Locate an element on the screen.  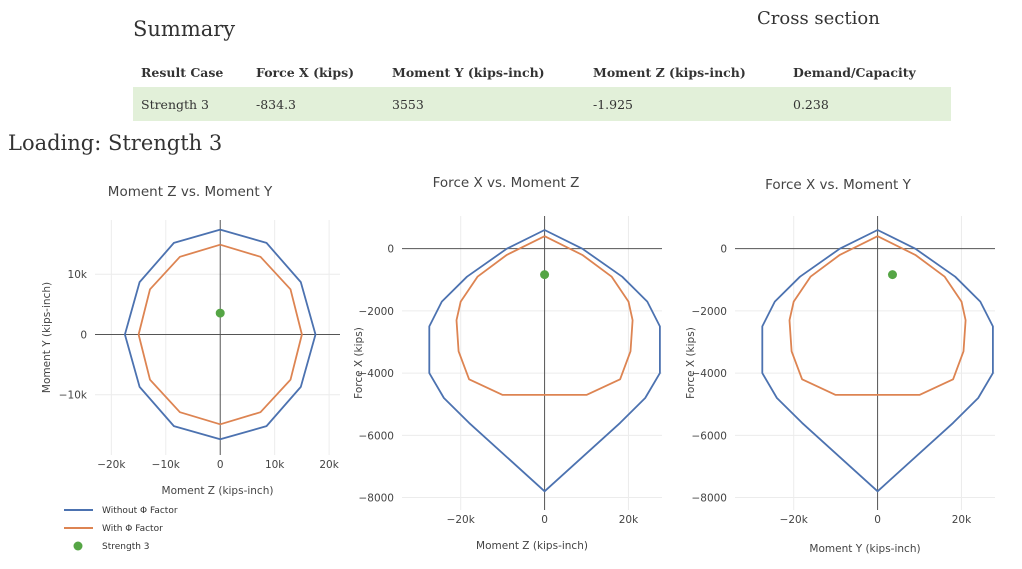
cross-section-heading: Cross section is located at coordinates (818, 18).